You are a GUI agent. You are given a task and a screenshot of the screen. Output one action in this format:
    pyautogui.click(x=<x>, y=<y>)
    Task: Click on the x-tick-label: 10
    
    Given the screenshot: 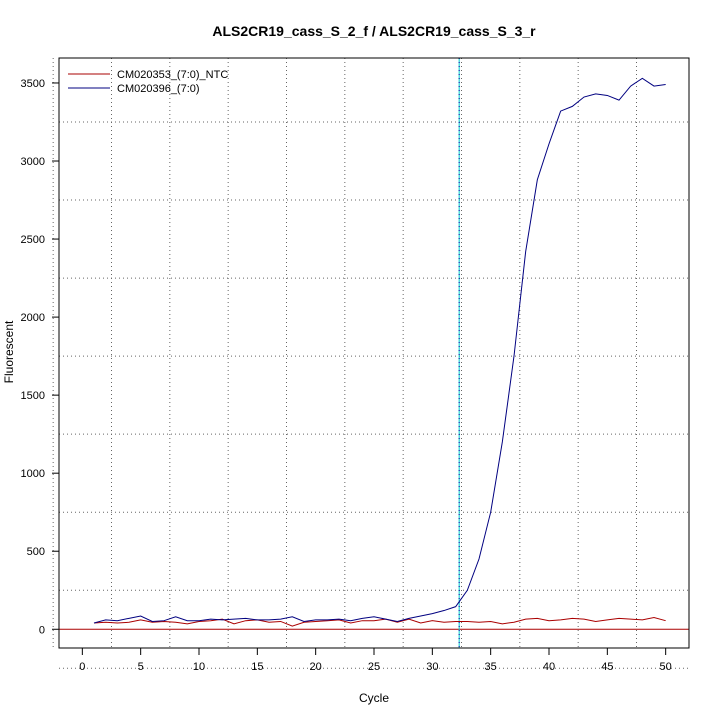 What is the action you would take?
    pyautogui.click(x=199, y=667)
    